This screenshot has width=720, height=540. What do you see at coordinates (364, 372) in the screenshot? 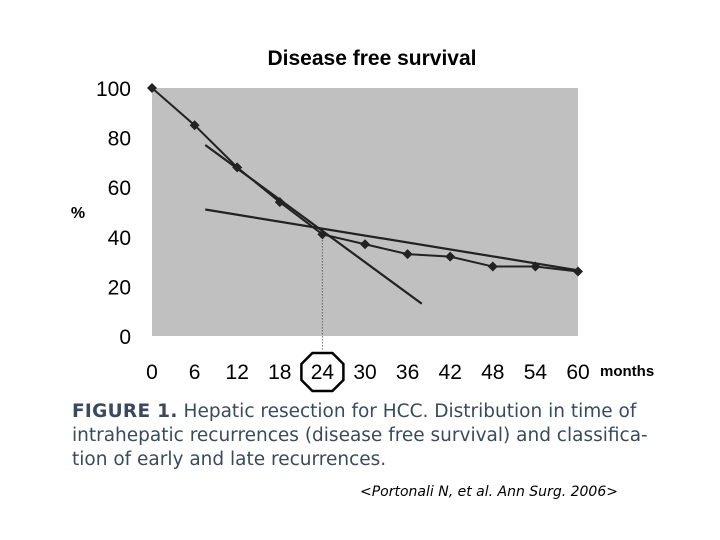
I see `x-tick-label: 30` at bounding box center [364, 372].